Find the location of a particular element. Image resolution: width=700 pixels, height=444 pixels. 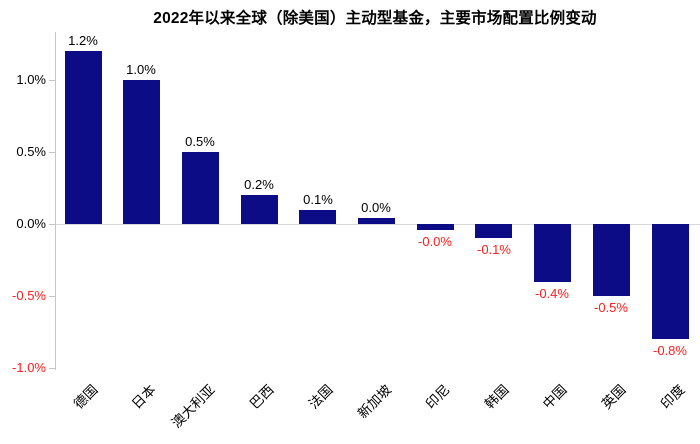

x-axis-category-label: 巴西 is located at coordinates (261, 397).